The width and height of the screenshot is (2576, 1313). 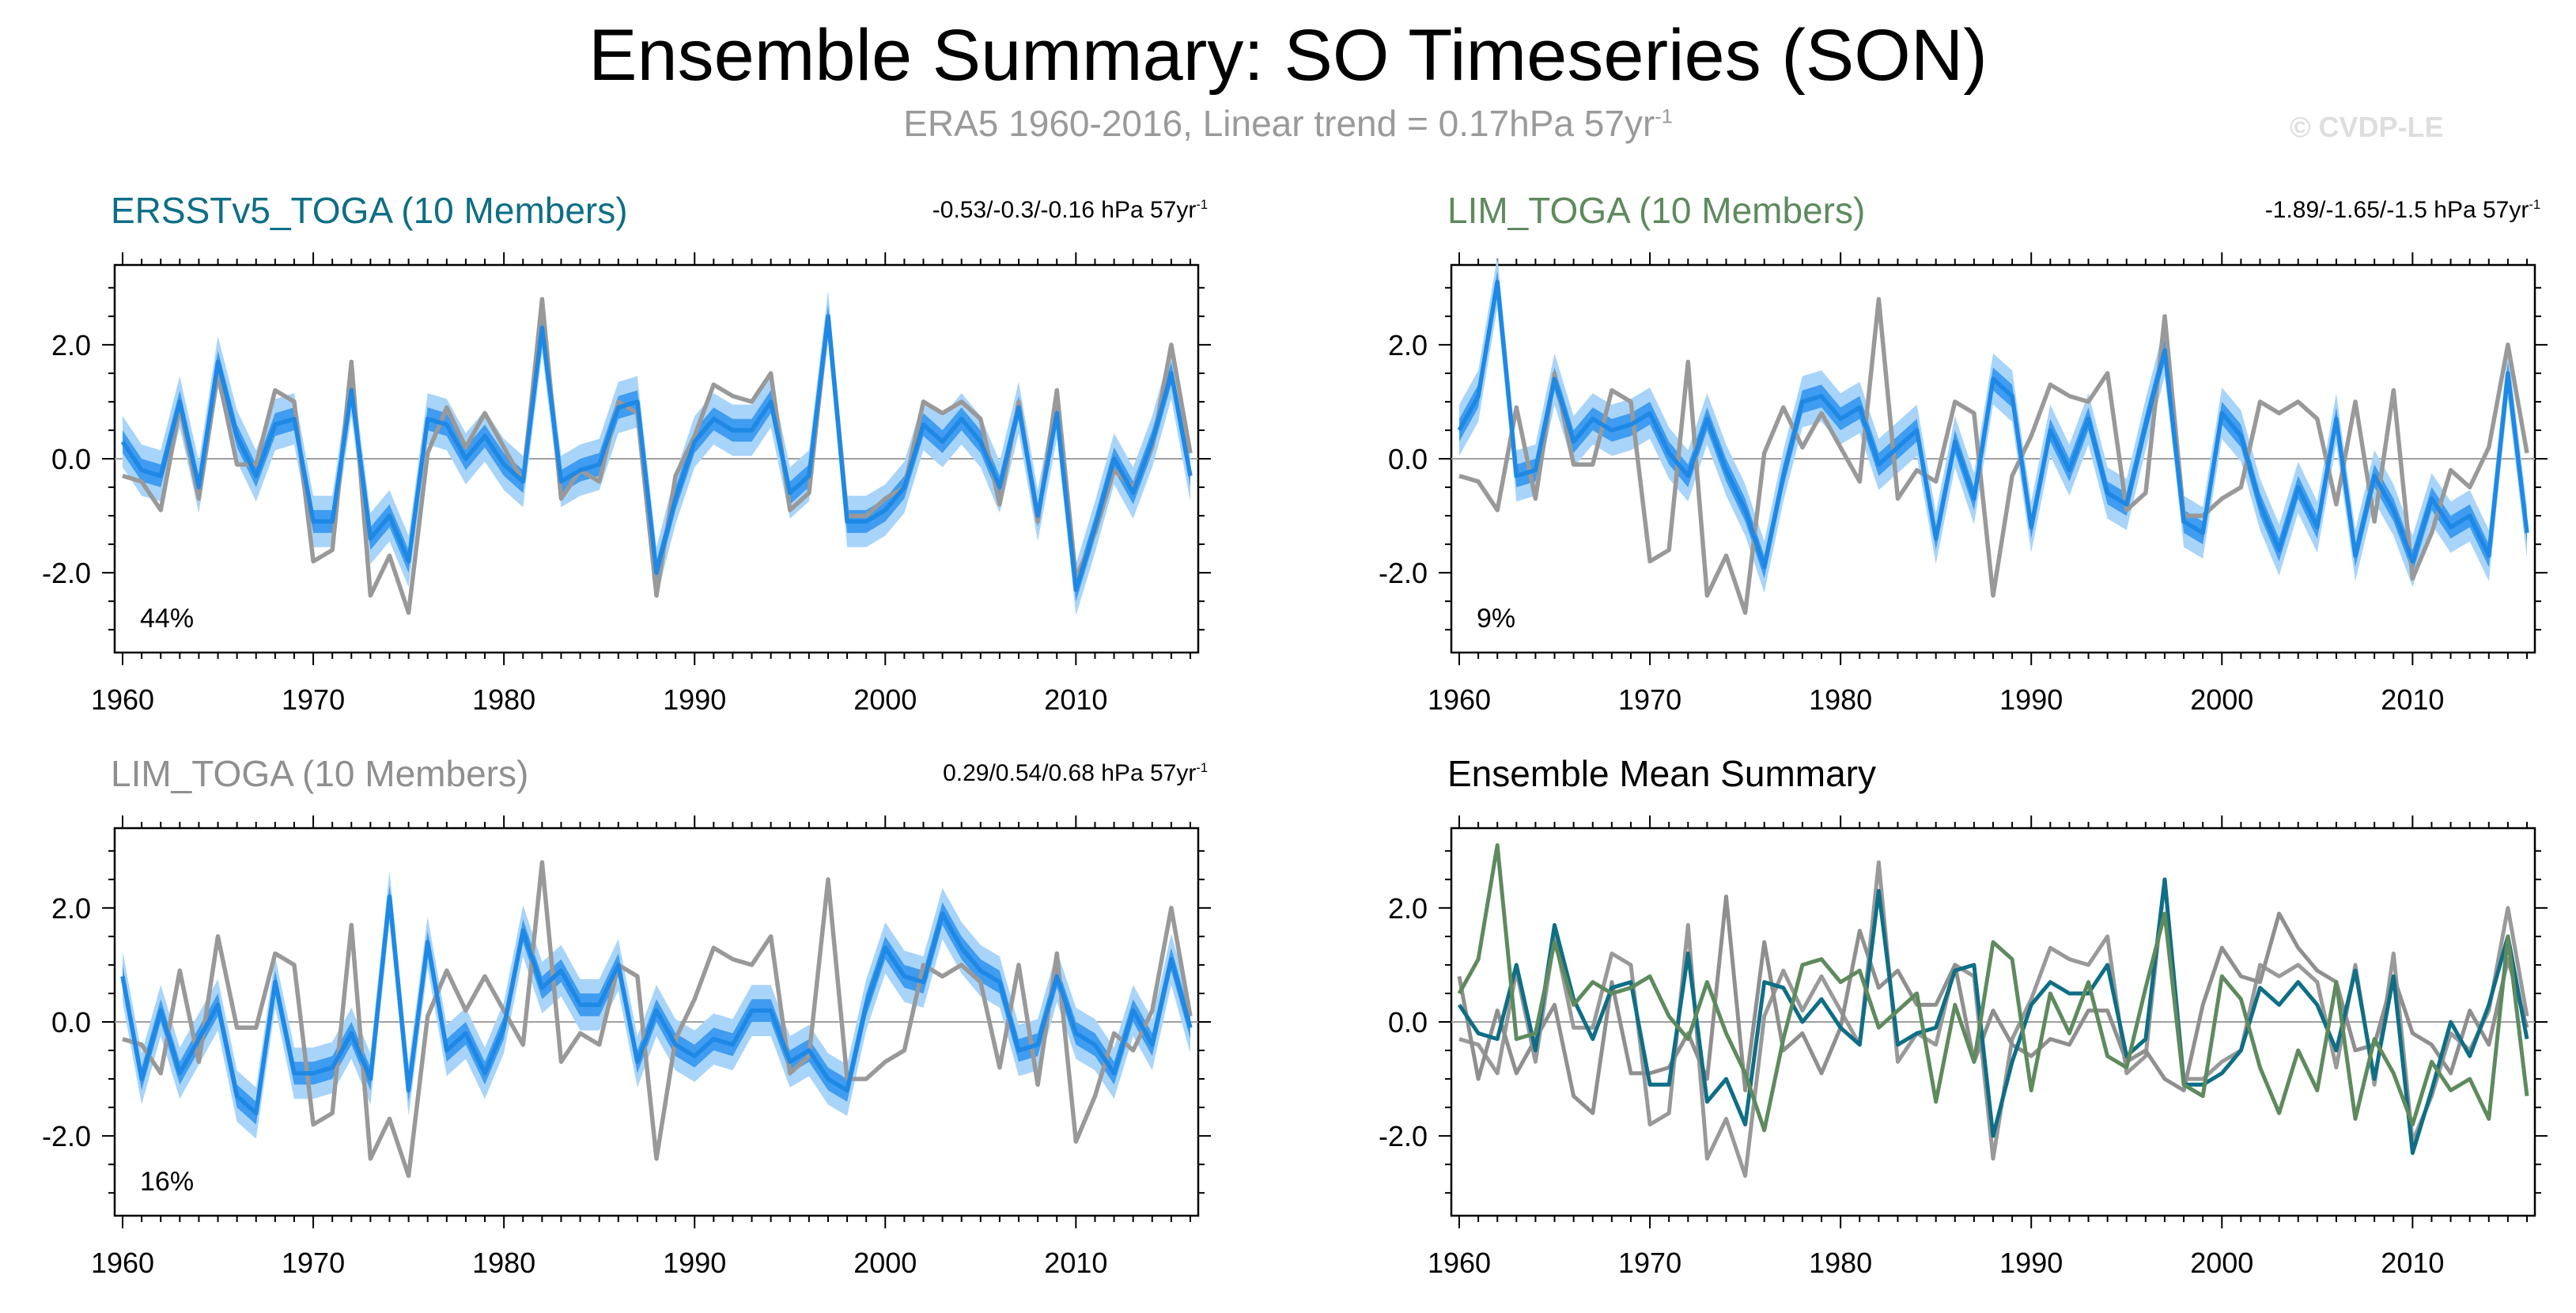 I want to click on panel-3-ytick-label: -2.0, so click(x=66, y=1136).